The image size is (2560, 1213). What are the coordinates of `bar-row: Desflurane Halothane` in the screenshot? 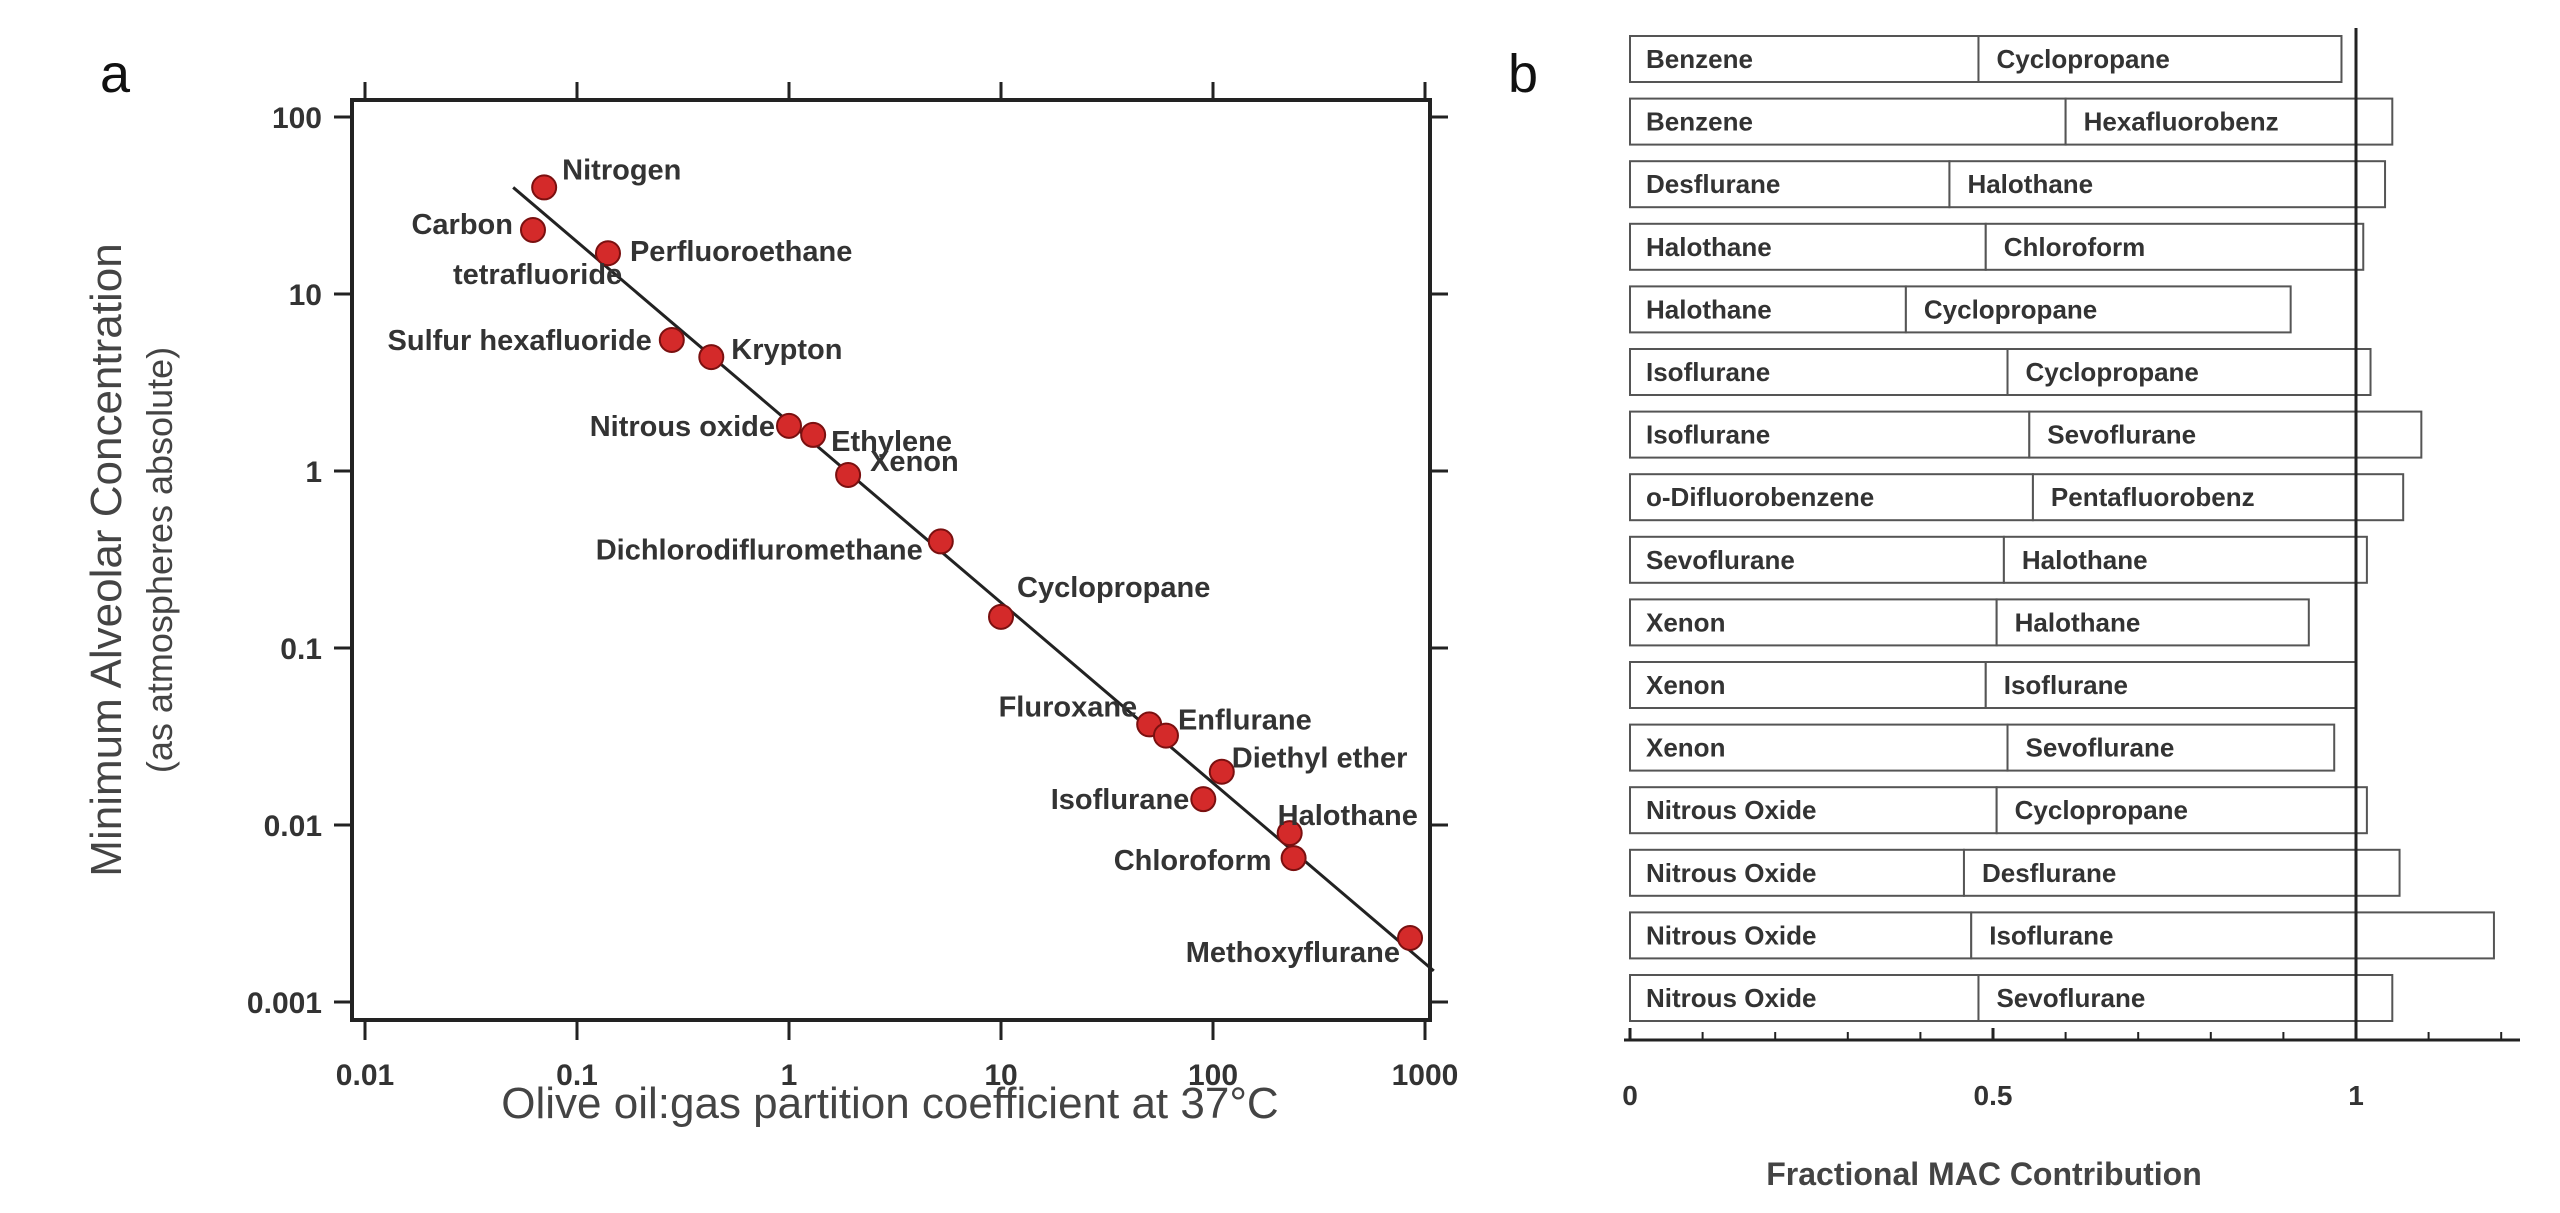 It's located at (2008, 184).